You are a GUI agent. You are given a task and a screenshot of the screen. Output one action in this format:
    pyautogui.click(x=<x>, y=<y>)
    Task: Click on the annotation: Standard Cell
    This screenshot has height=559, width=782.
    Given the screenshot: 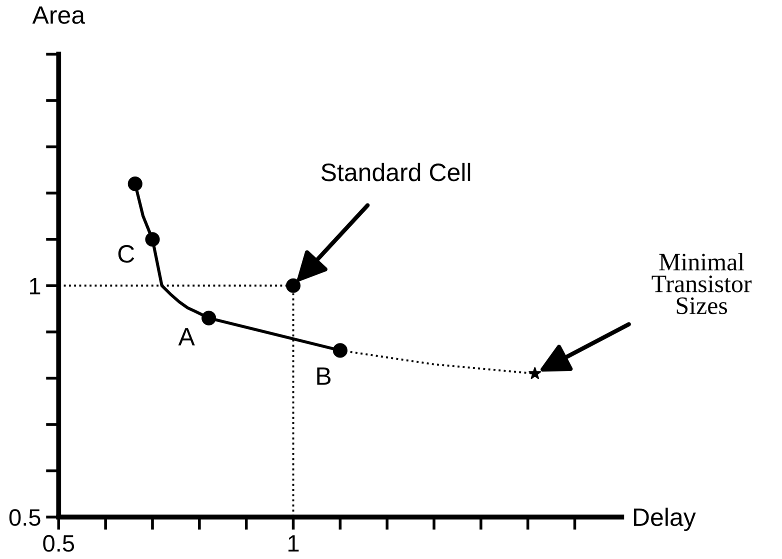 What is the action you would take?
    pyautogui.click(x=395, y=172)
    